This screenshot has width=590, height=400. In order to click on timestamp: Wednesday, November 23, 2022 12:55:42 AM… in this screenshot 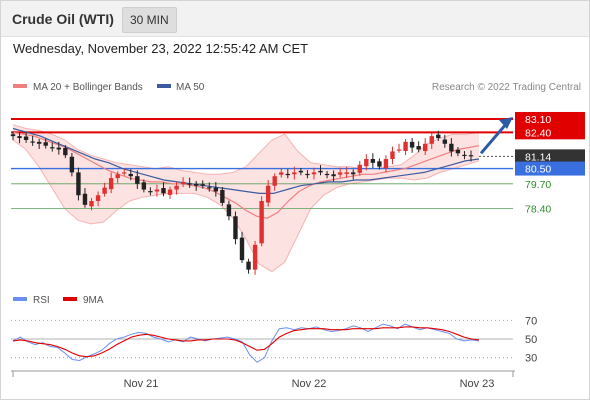, I will do `click(161, 48)`.